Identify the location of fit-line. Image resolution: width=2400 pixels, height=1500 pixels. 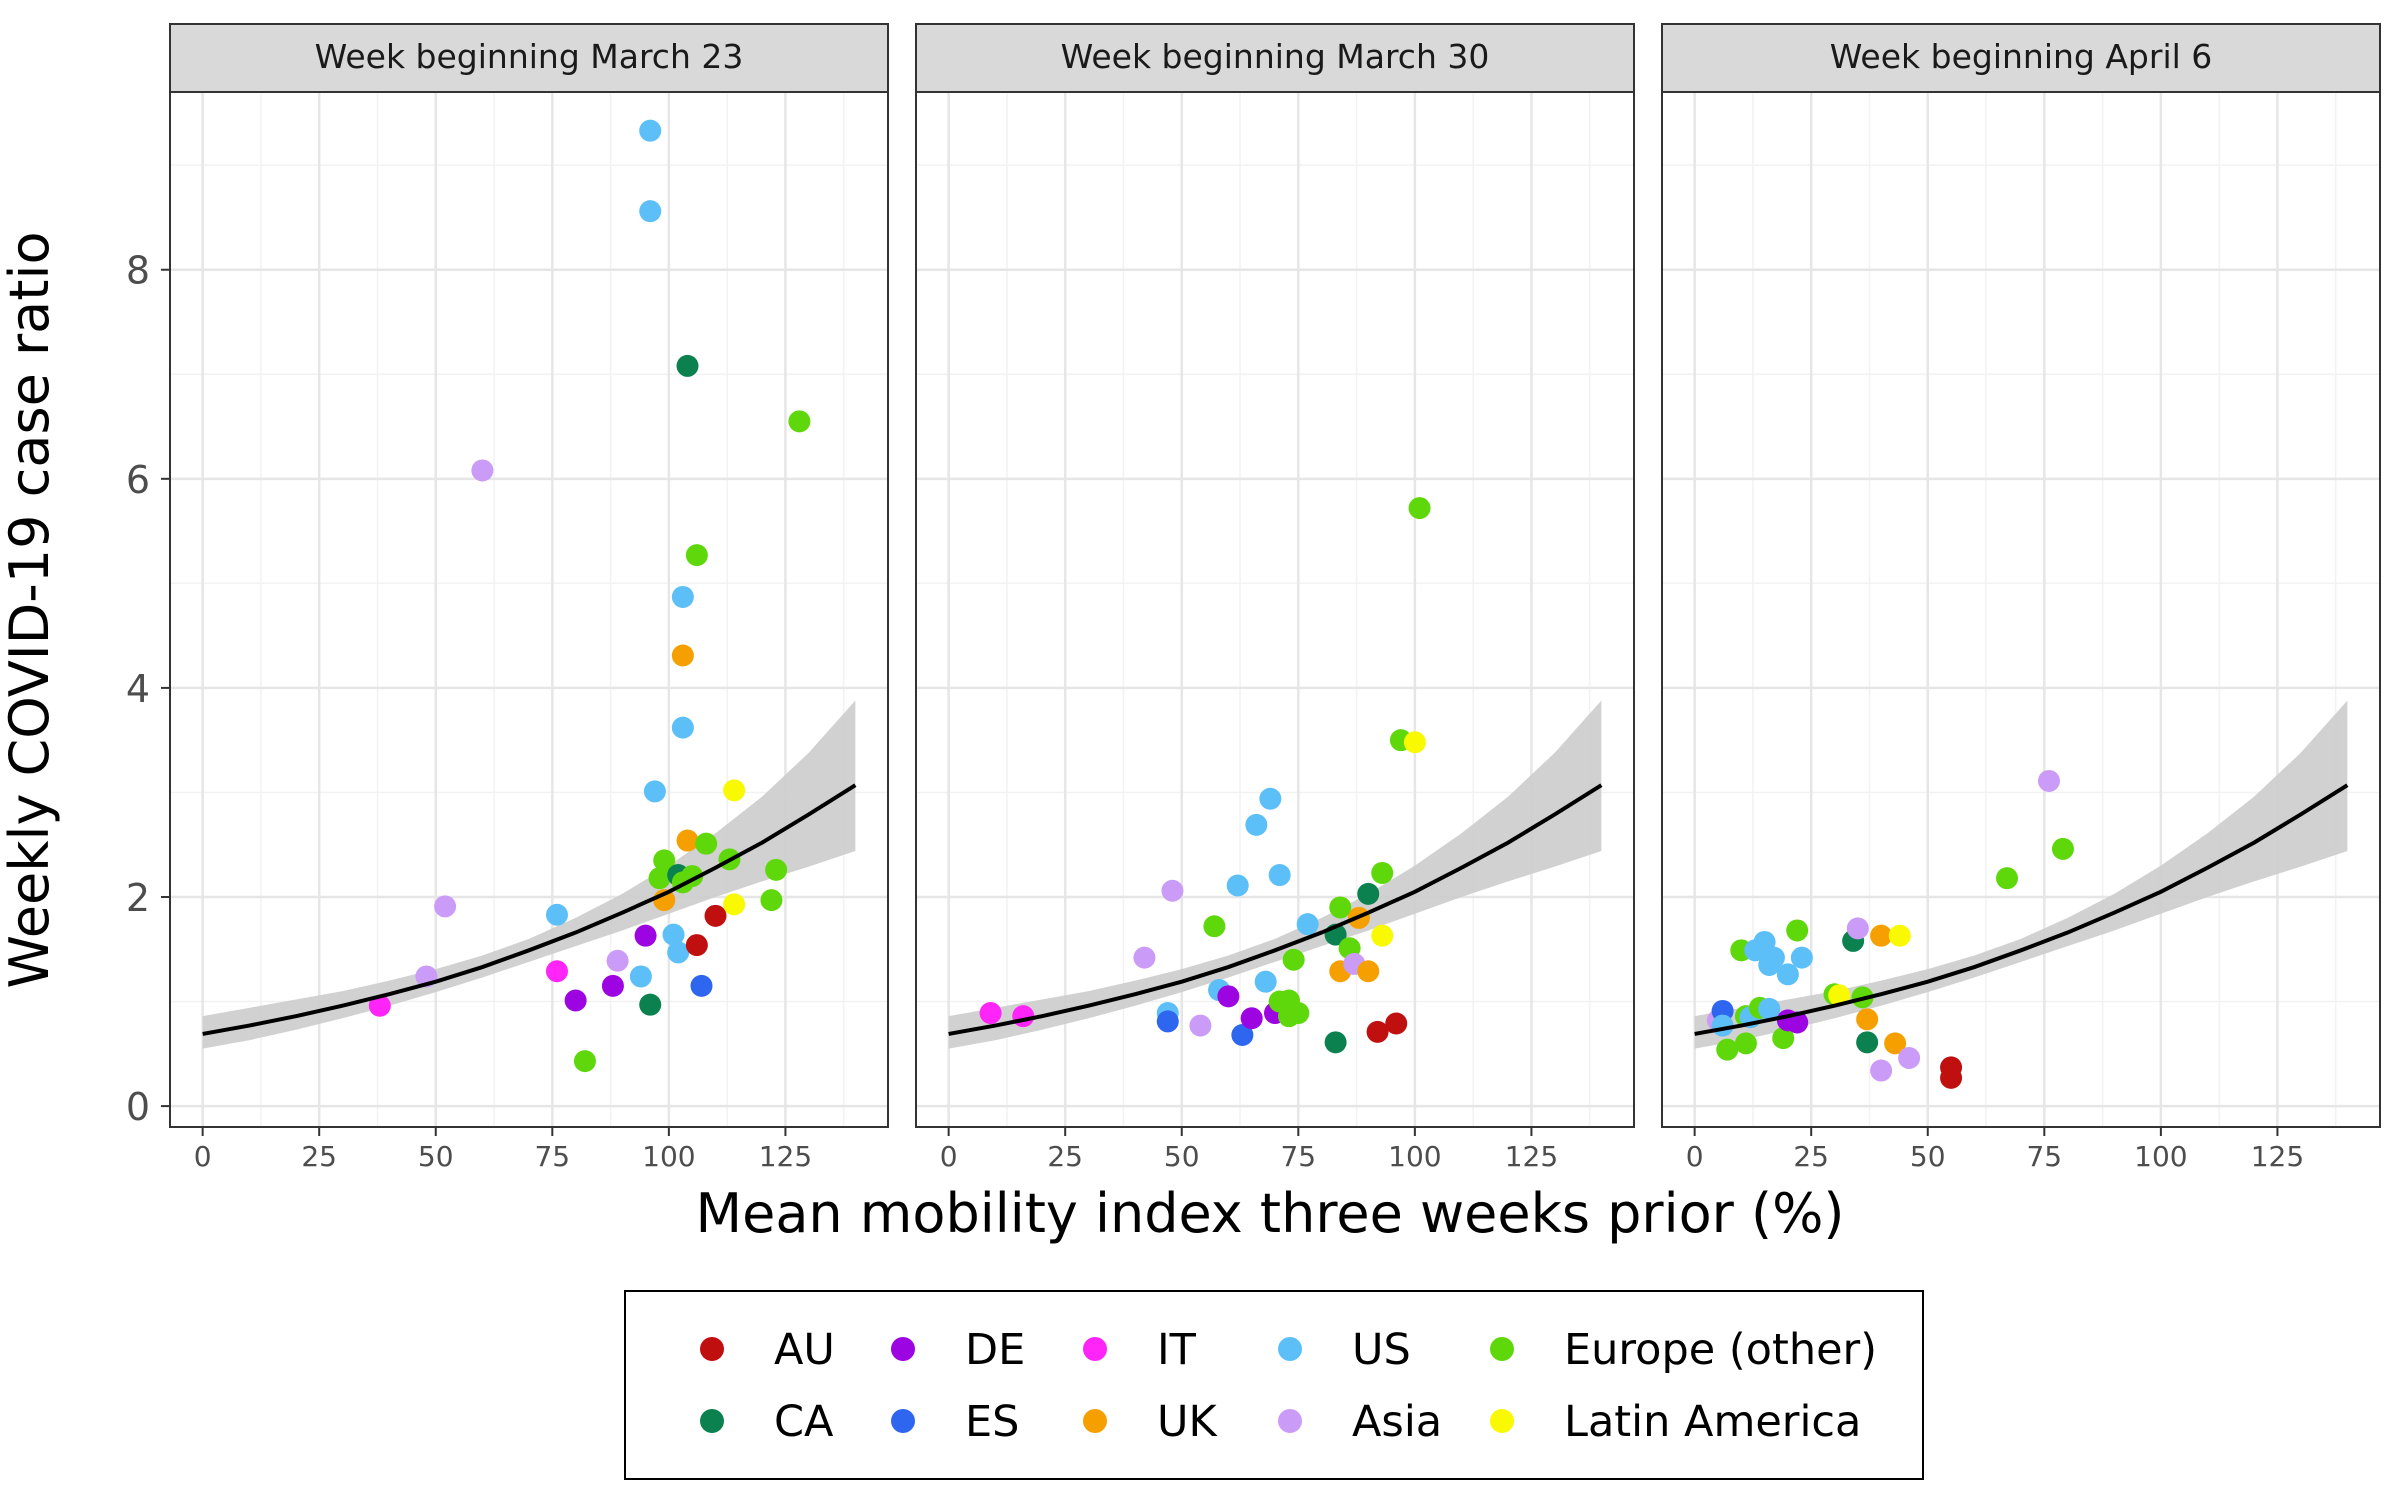
(529, 909).